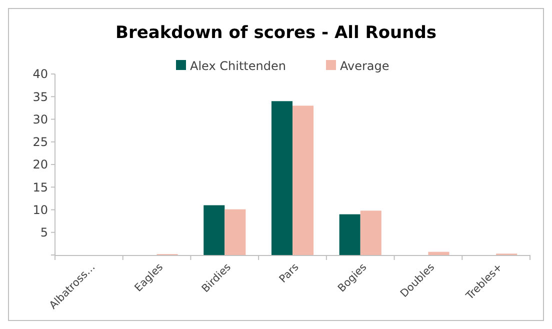 Image resolution: width=552 pixels, height=329 pixels. What do you see at coordinates (40, 74) in the screenshot?
I see `y-tick-label: 40` at bounding box center [40, 74].